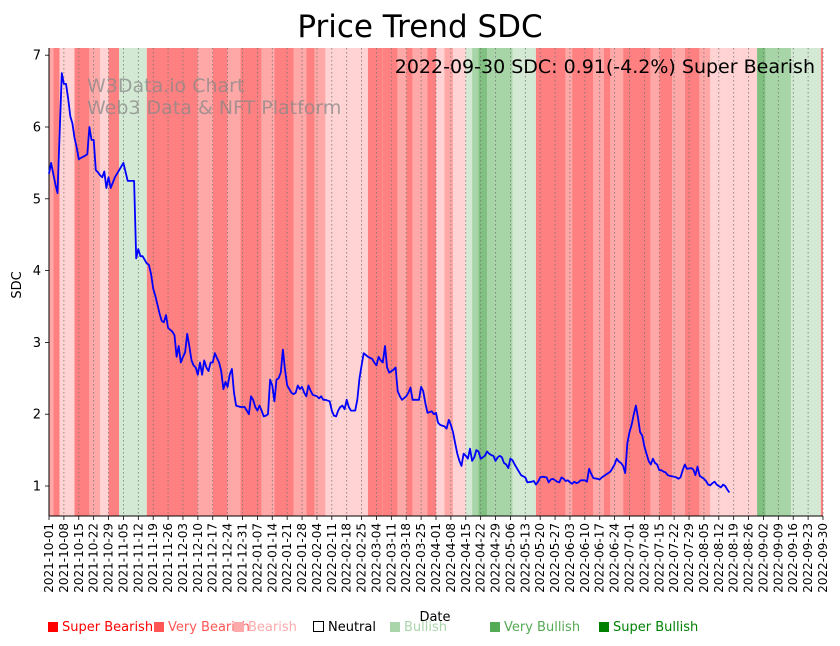  What do you see at coordinates (656, 627) in the screenshot?
I see `legend-label: Super Bullish` at bounding box center [656, 627].